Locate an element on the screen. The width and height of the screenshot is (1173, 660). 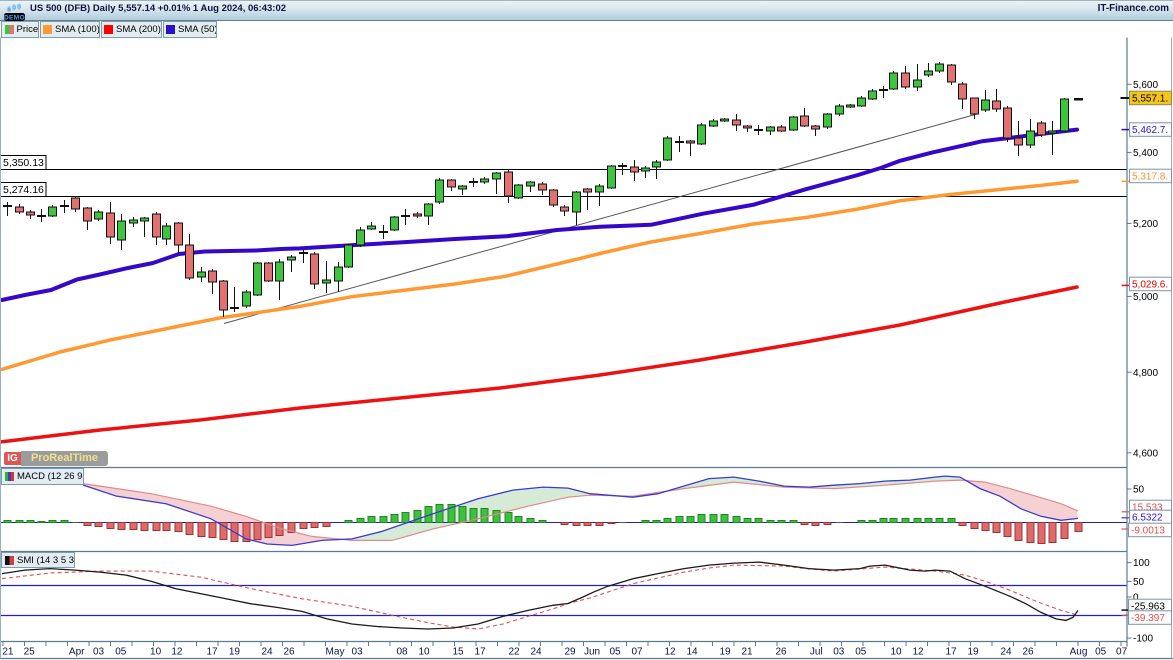
svg-text: 14 is located at coordinates (692, 652).